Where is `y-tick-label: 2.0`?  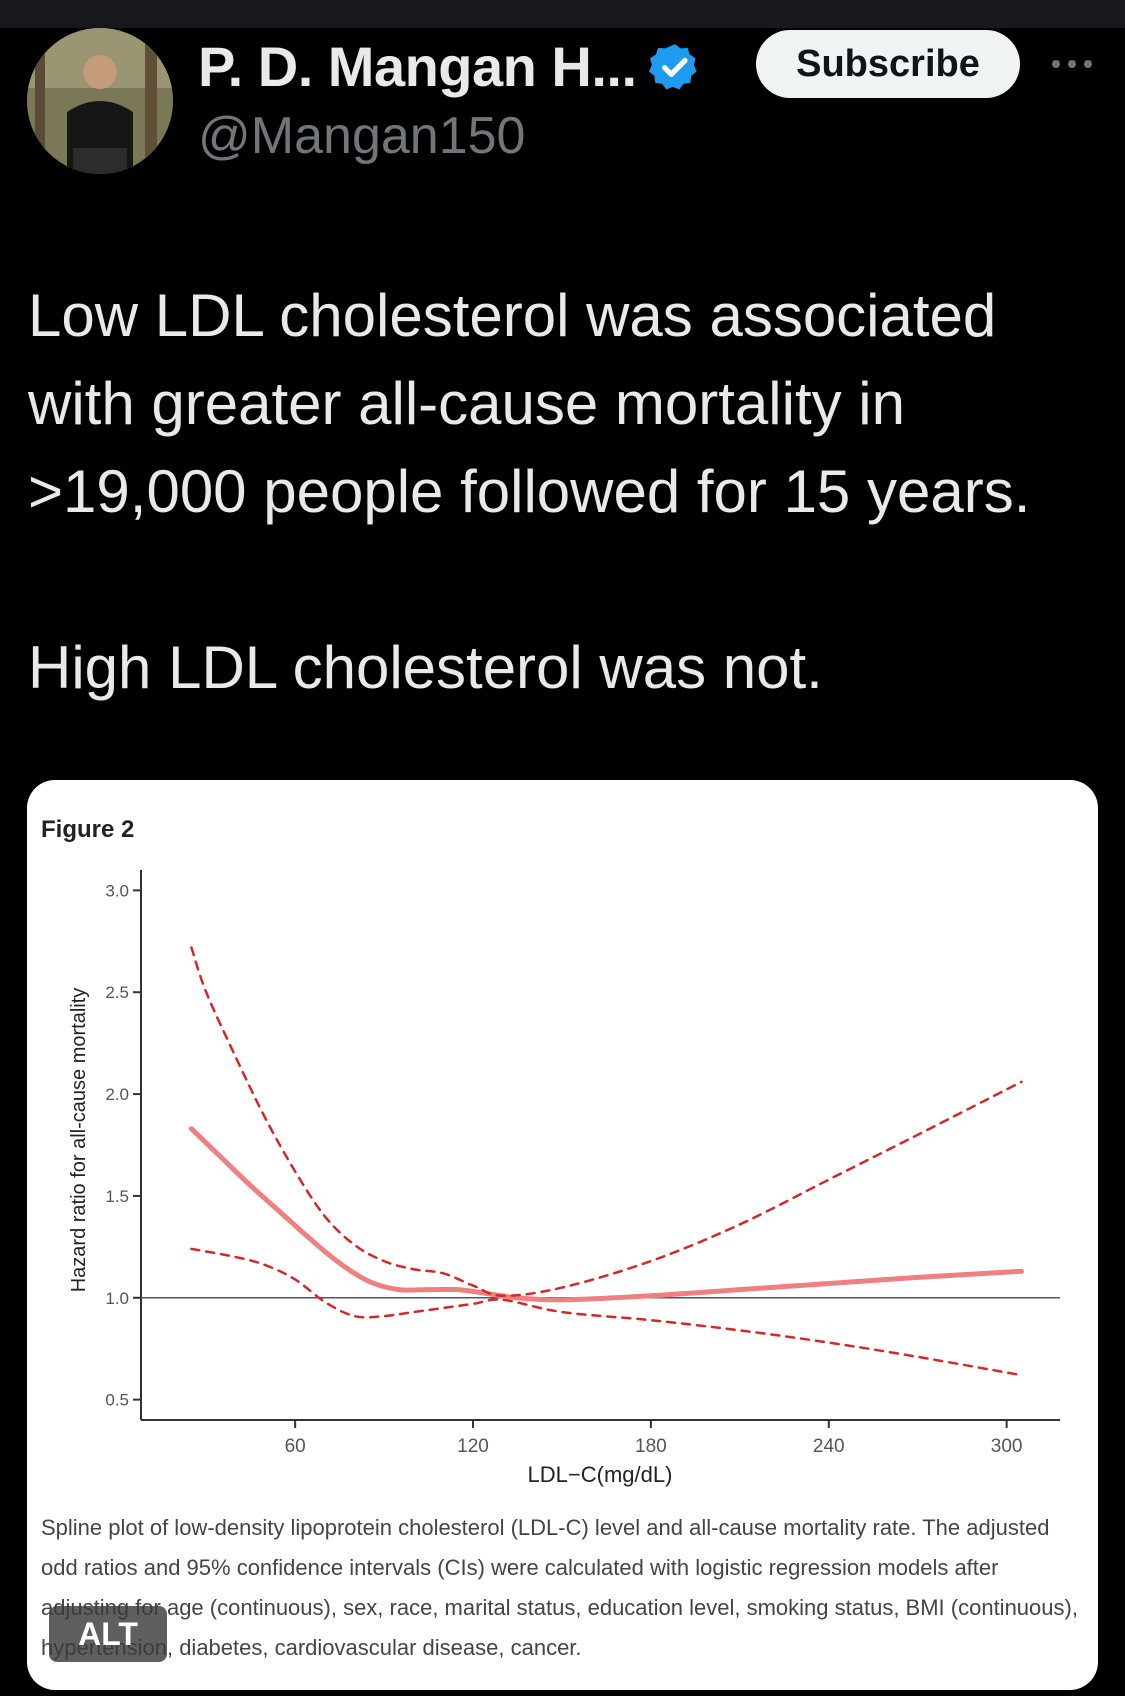
y-tick-label: 2.0 is located at coordinates (117, 1094).